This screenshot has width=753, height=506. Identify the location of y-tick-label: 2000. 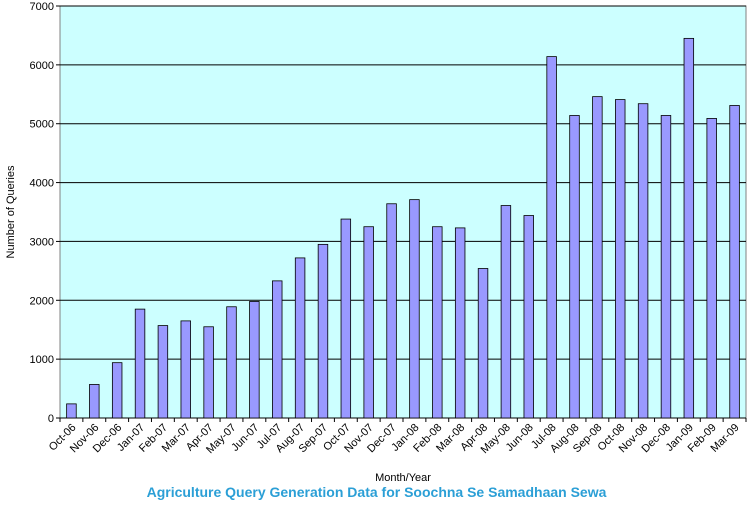
(42, 301).